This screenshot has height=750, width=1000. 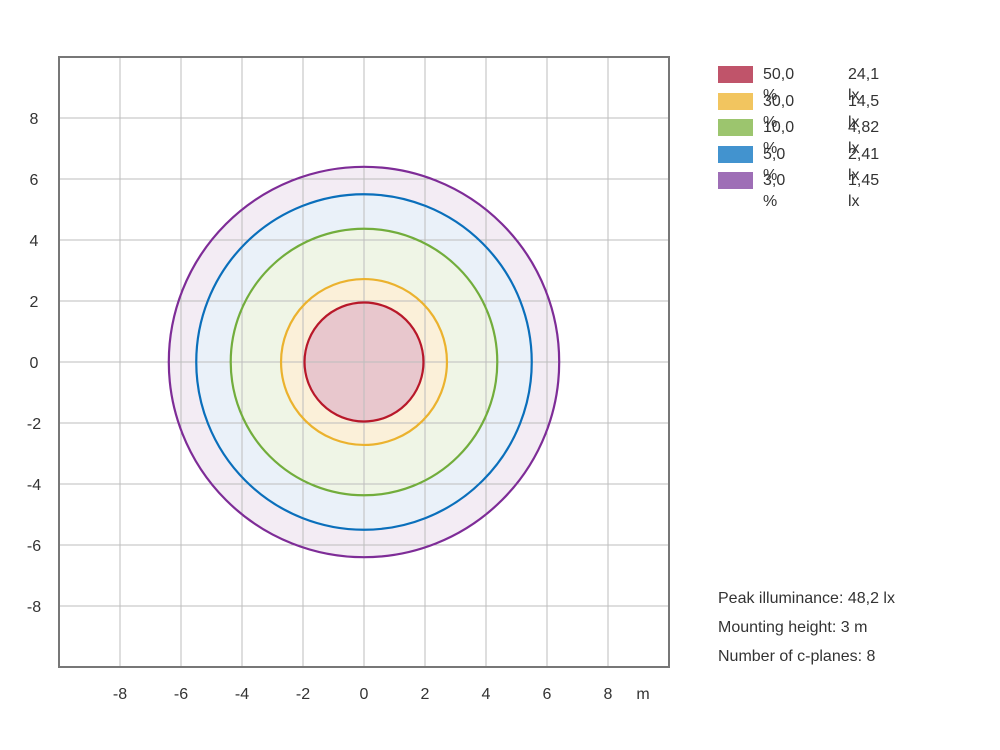 What do you see at coordinates (864, 111) in the screenshot?
I see `legend-lux: 14,5 lx` at bounding box center [864, 111].